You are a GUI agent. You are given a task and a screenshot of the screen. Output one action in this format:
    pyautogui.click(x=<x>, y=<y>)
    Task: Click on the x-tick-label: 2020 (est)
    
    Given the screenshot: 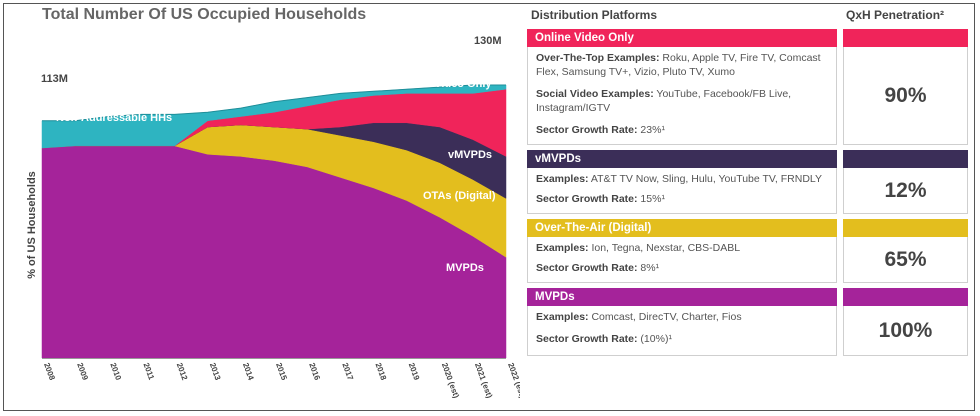 What is the action you would take?
    pyautogui.click(x=450, y=381)
    